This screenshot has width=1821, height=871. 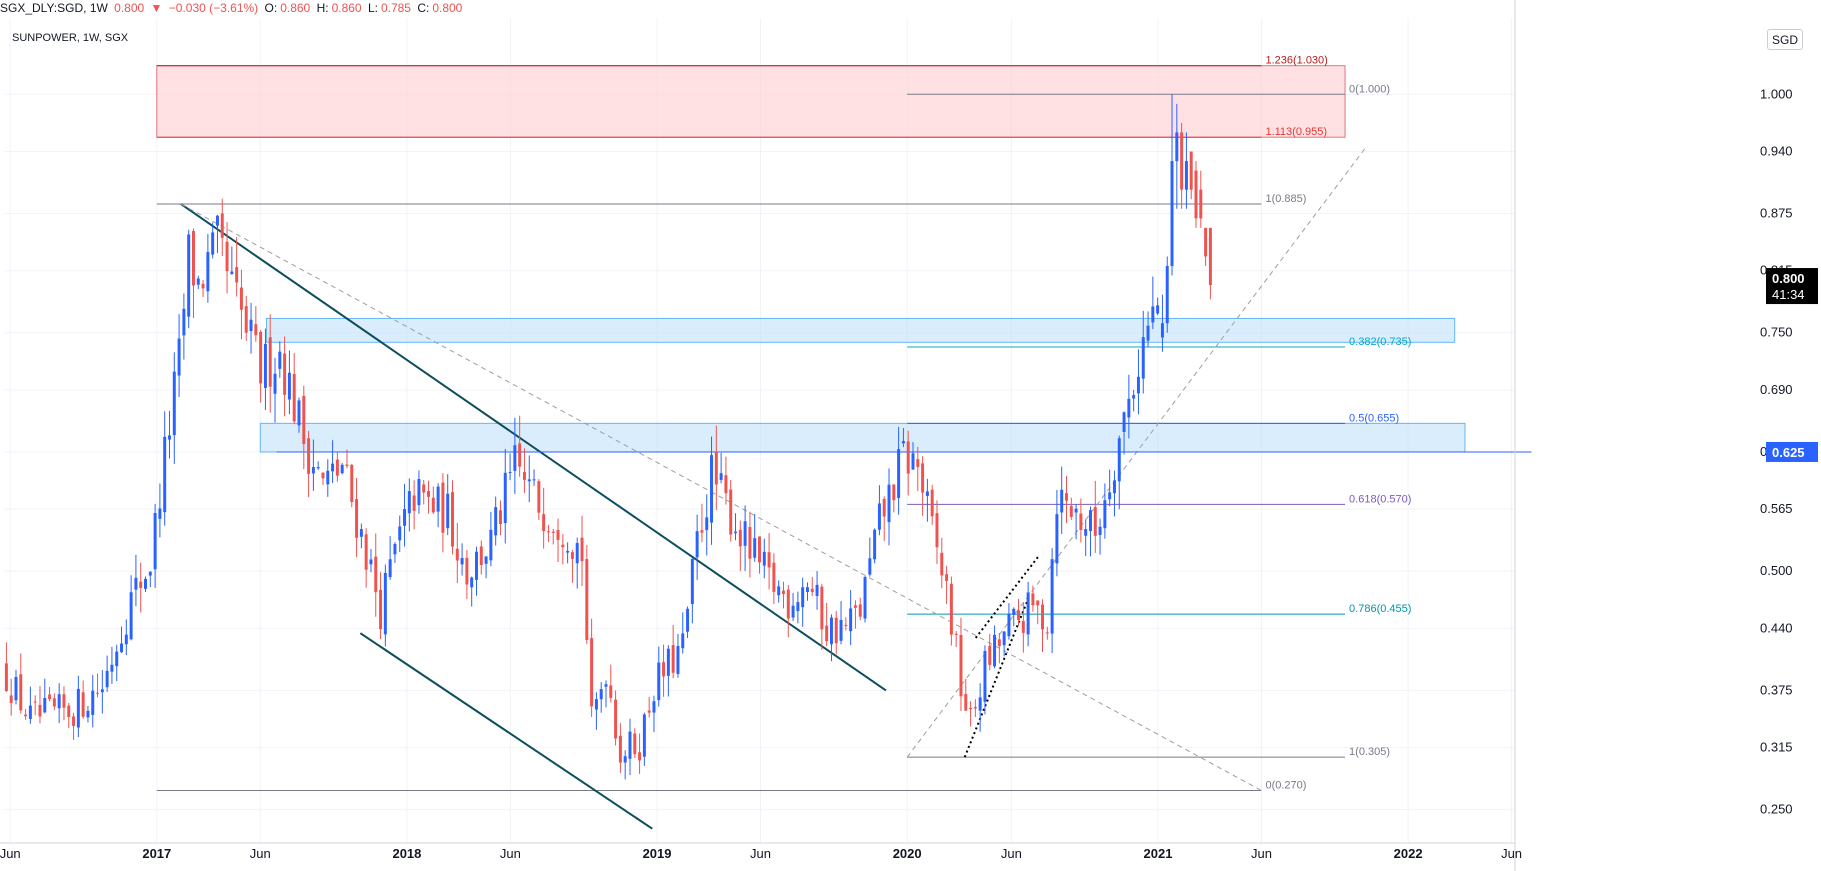 I want to click on price-tick-label: 0.440, so click(x=1776, y=627).